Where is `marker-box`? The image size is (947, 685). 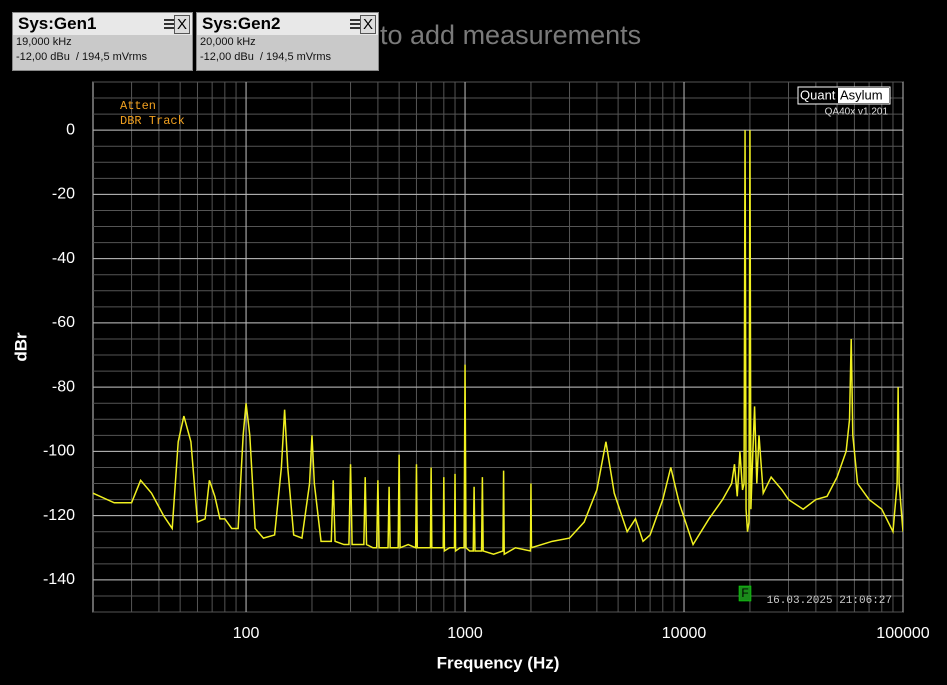
marker-box is located at coordinates (745, 593).